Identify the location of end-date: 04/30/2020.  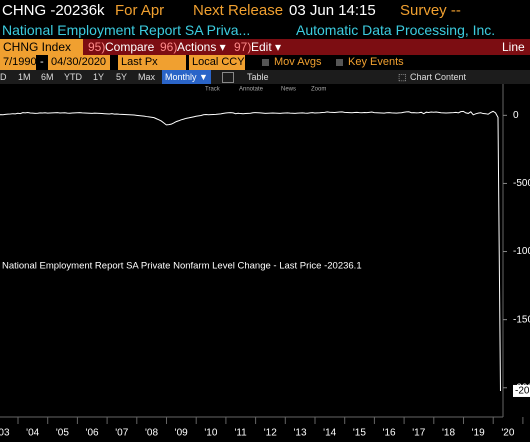
(79, 62).